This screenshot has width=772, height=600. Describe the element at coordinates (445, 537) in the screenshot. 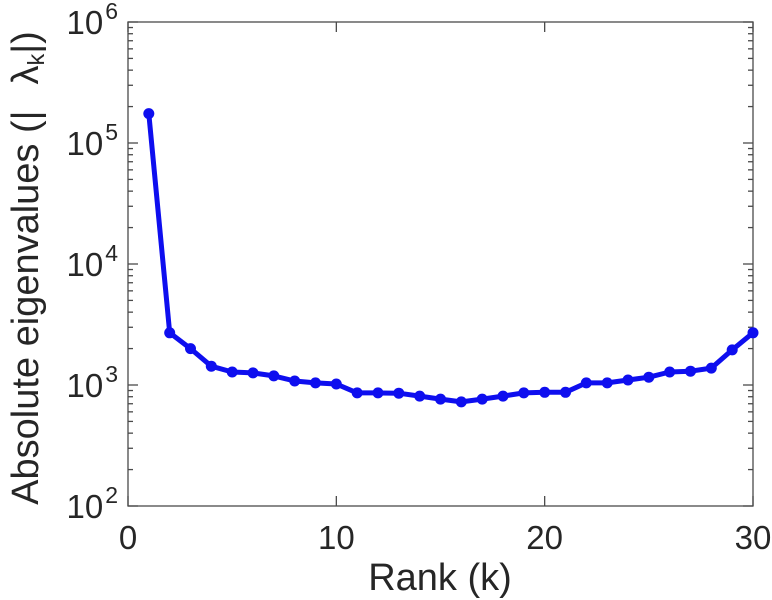

I see `x-tick-labels: 0 10 20 30` at that location.